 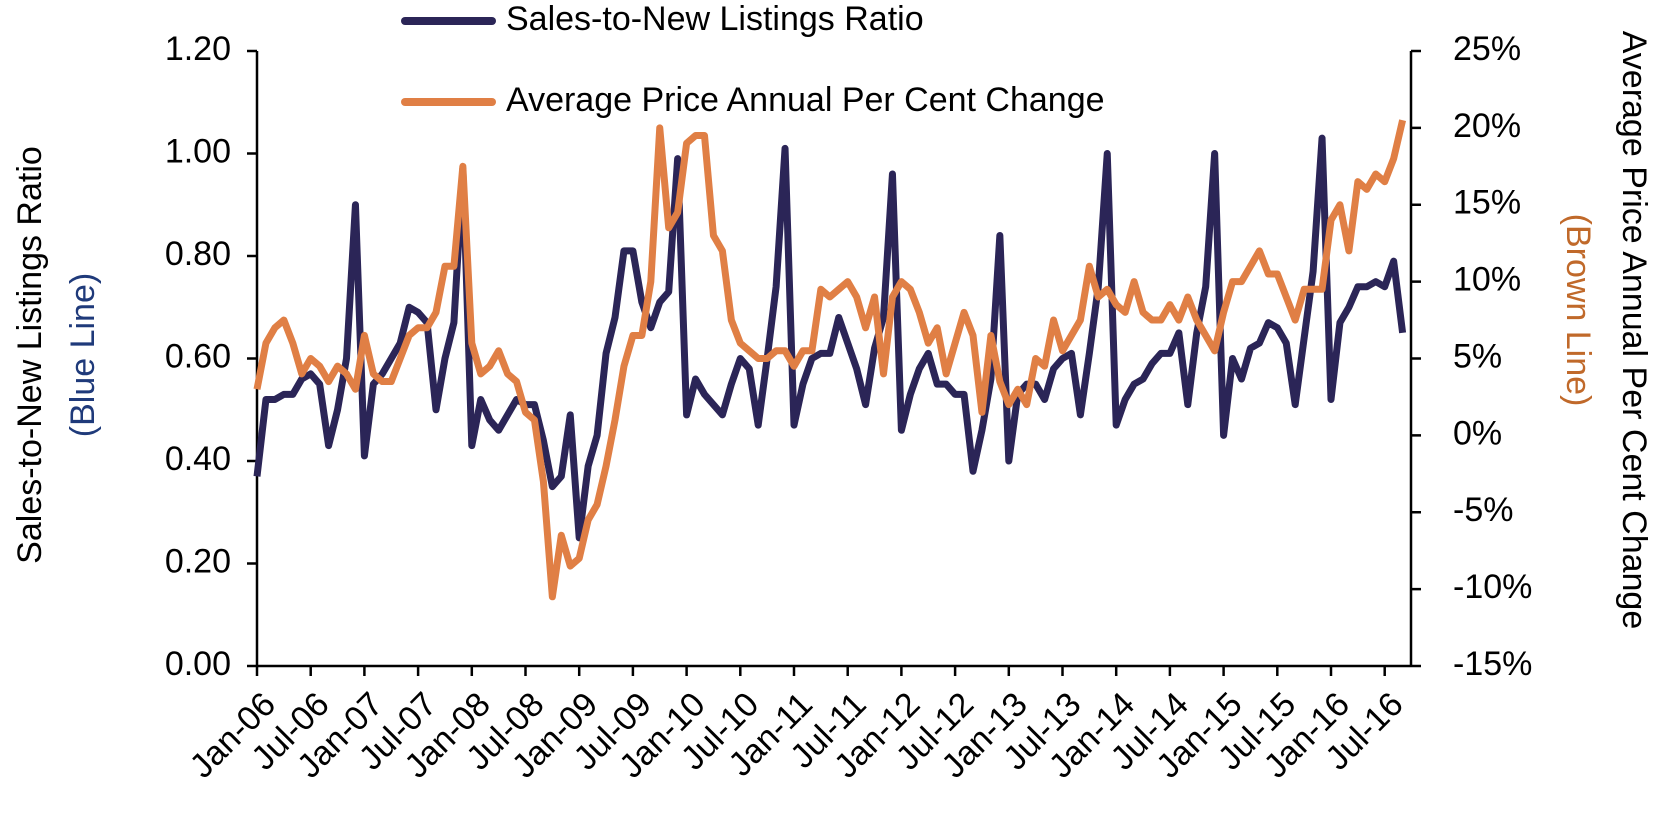 What do you see at coordinates (198, 459) in the screenshot?
I see `y-tick-label: 0.40` at bounding box center [198, 459].